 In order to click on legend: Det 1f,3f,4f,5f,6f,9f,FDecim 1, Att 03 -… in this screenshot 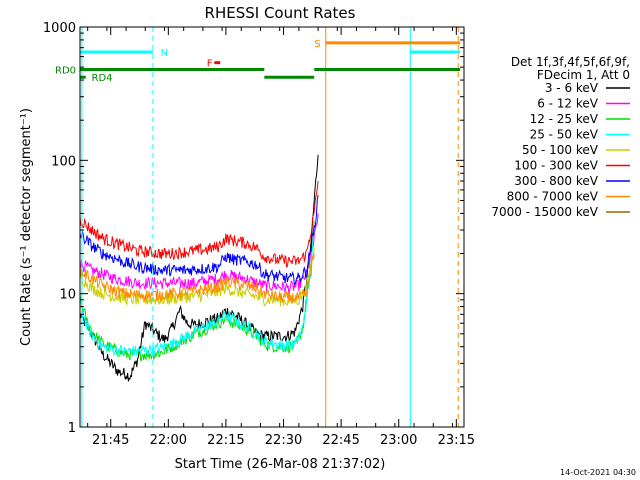, I will do `click(560, 137)`.